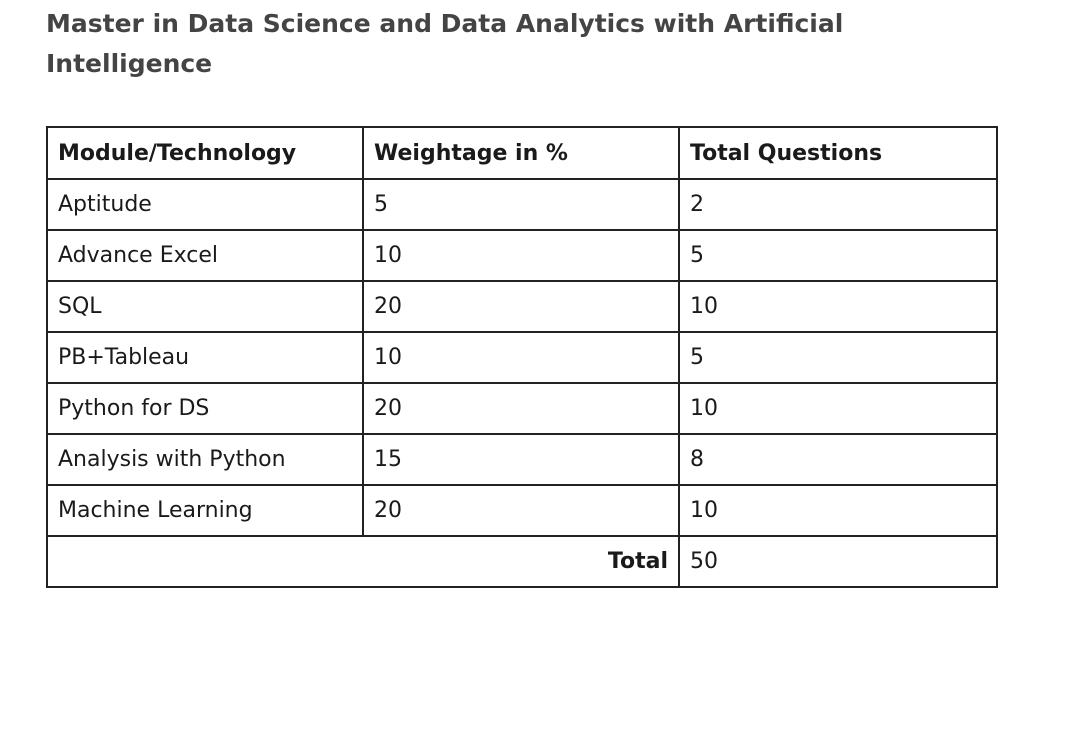 This screenshot has width=1080, height=751. Describe the element at coordinates (838, 204) in the screenshot. I see `cell-questions: 2` at that location.